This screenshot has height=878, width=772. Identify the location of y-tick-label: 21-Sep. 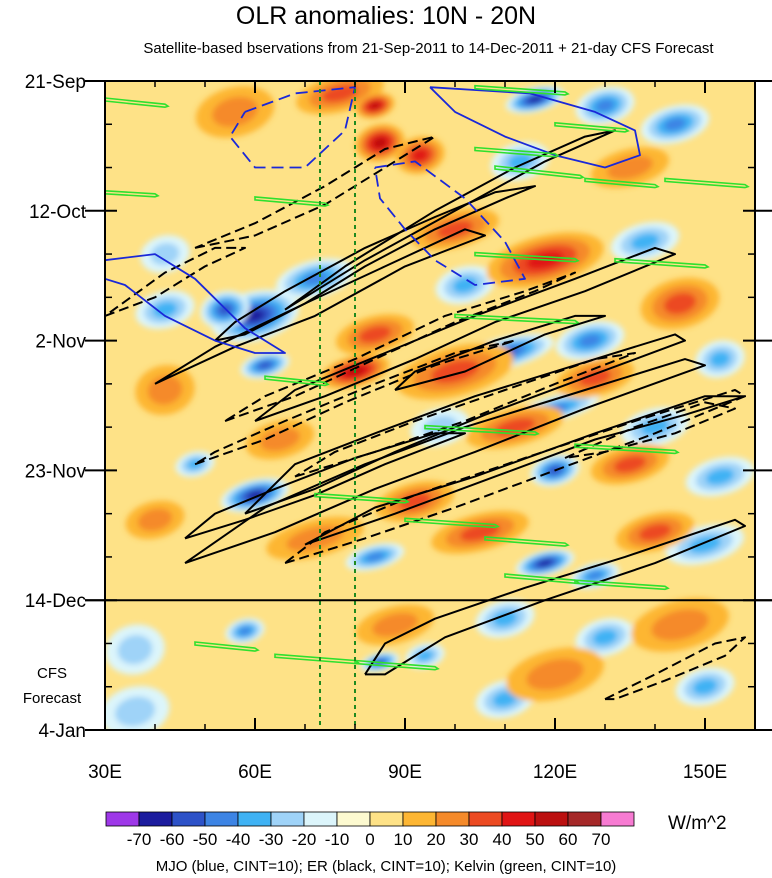
(55, 82).